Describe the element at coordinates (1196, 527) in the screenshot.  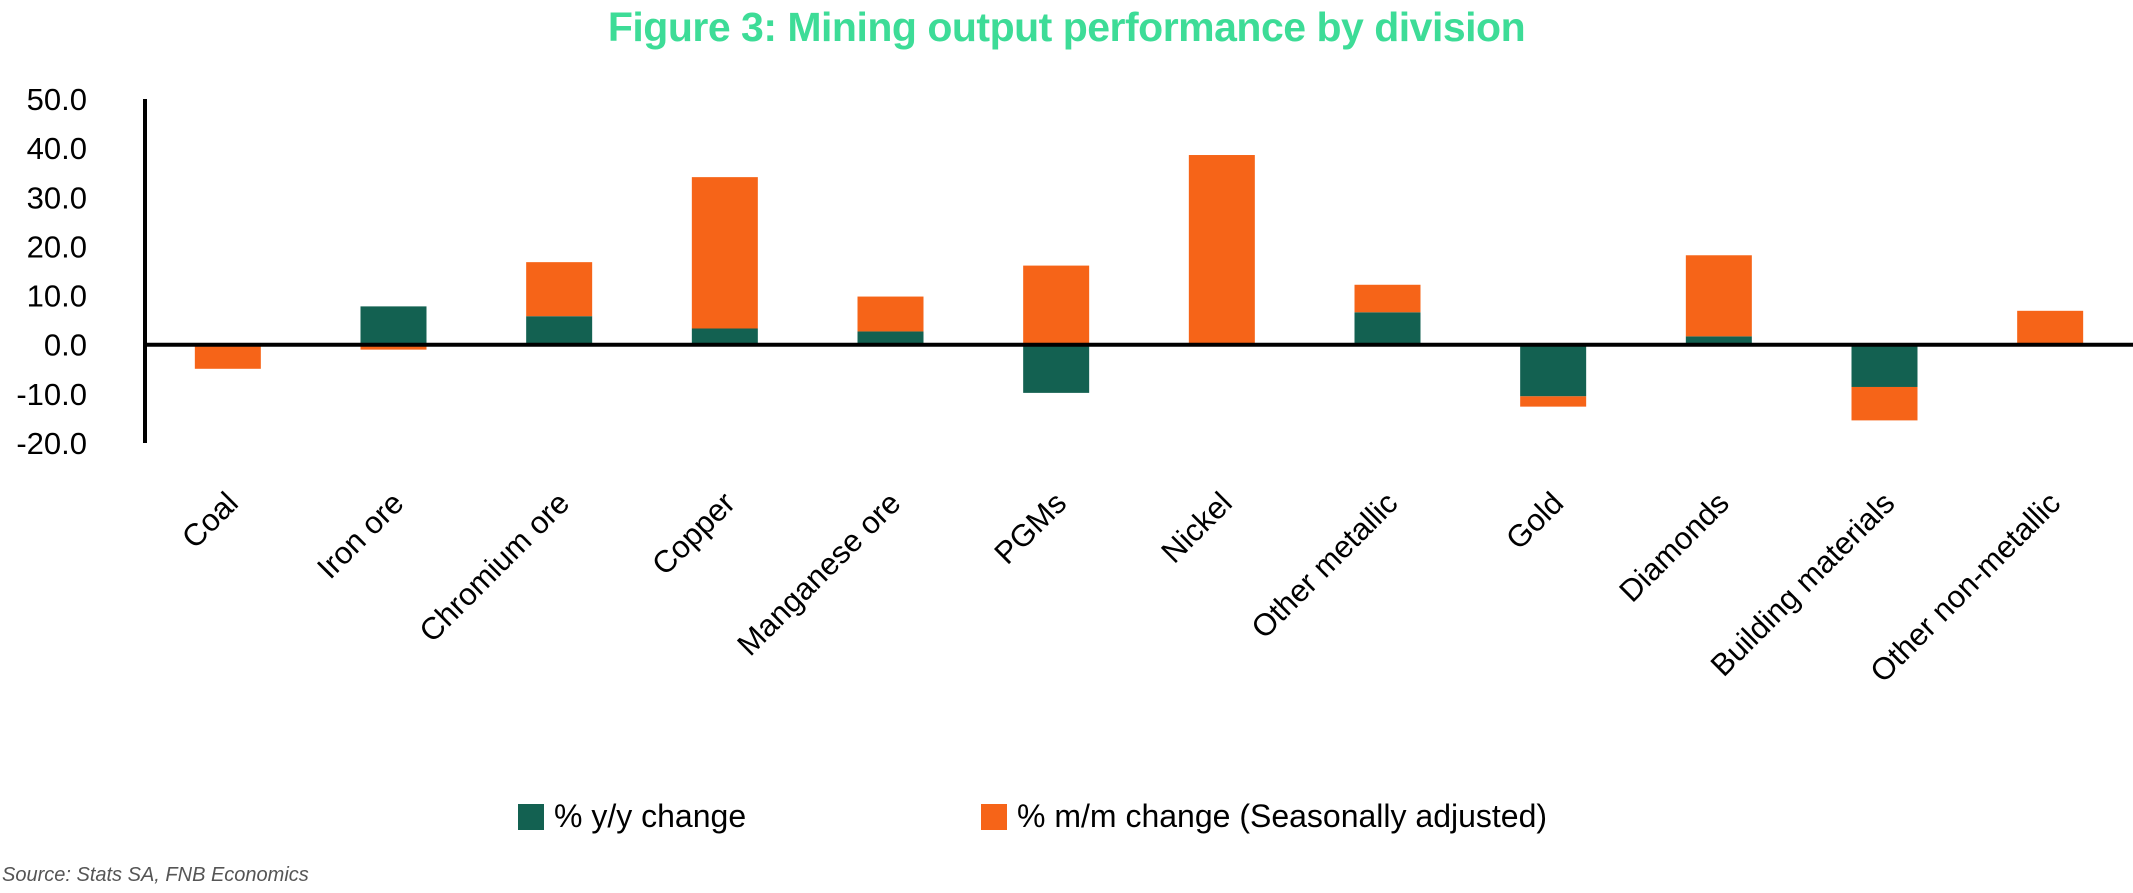
I see `x-tick-label-nickel: Nickel` at that location.